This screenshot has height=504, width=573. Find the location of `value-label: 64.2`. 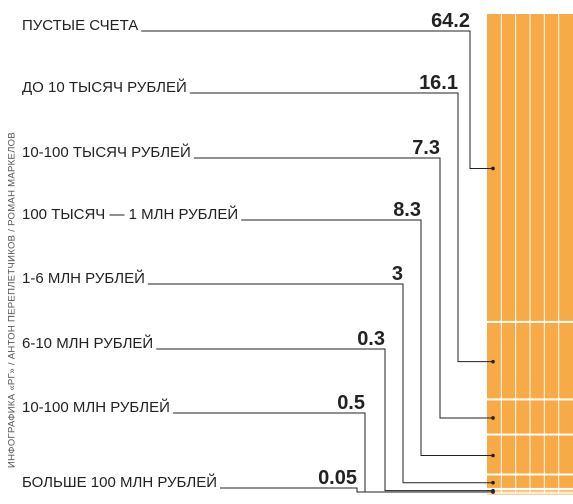

value-label: 64.2 is located at coordinates (450, 21).